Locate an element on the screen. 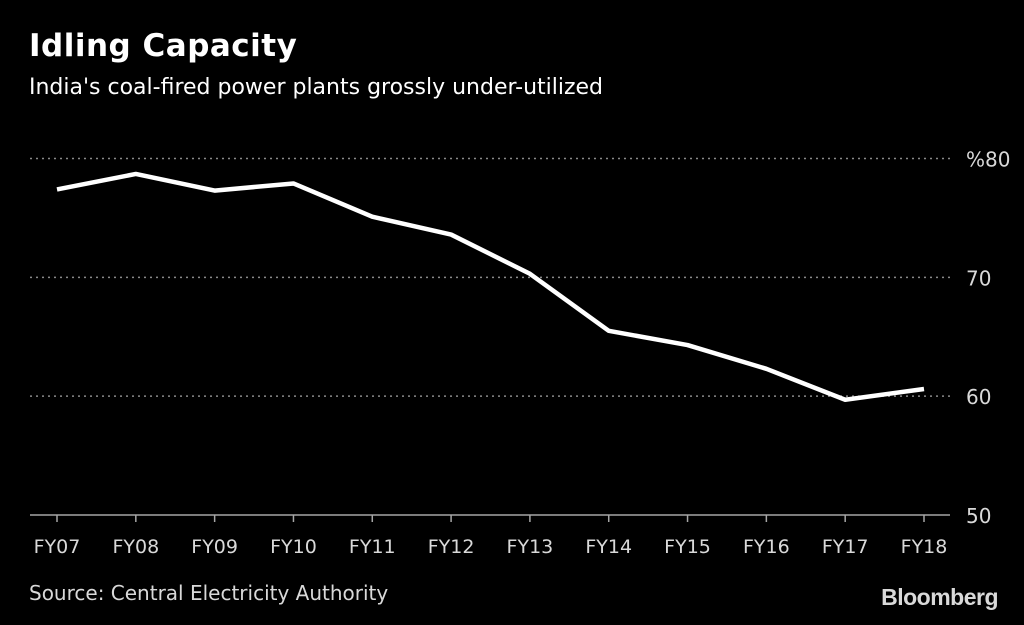  y-tick-label: 60 is located at coordinates (978, 397).